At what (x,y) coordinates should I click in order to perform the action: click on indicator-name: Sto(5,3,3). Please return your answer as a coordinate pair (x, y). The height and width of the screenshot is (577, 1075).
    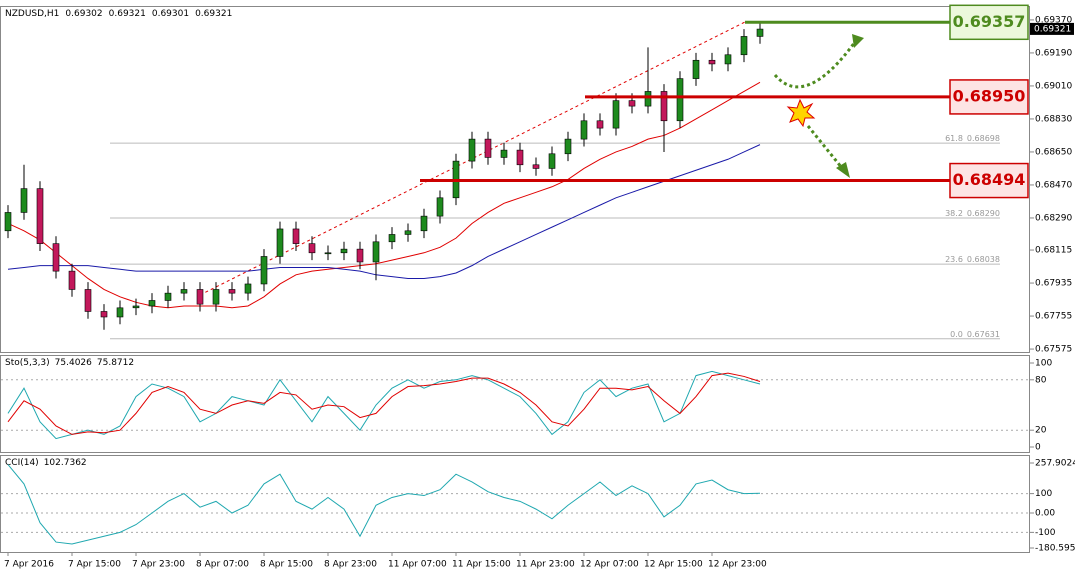
    Looking at the image, I should click on (27, 363).